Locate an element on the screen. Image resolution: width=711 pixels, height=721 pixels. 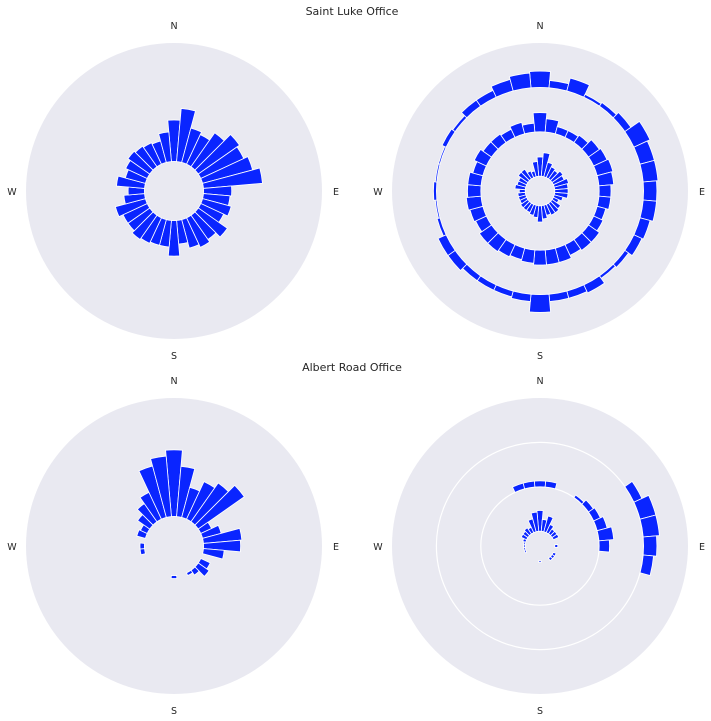
section-title-albert-road: Albert Road Office is located at coordinates (352, 367).